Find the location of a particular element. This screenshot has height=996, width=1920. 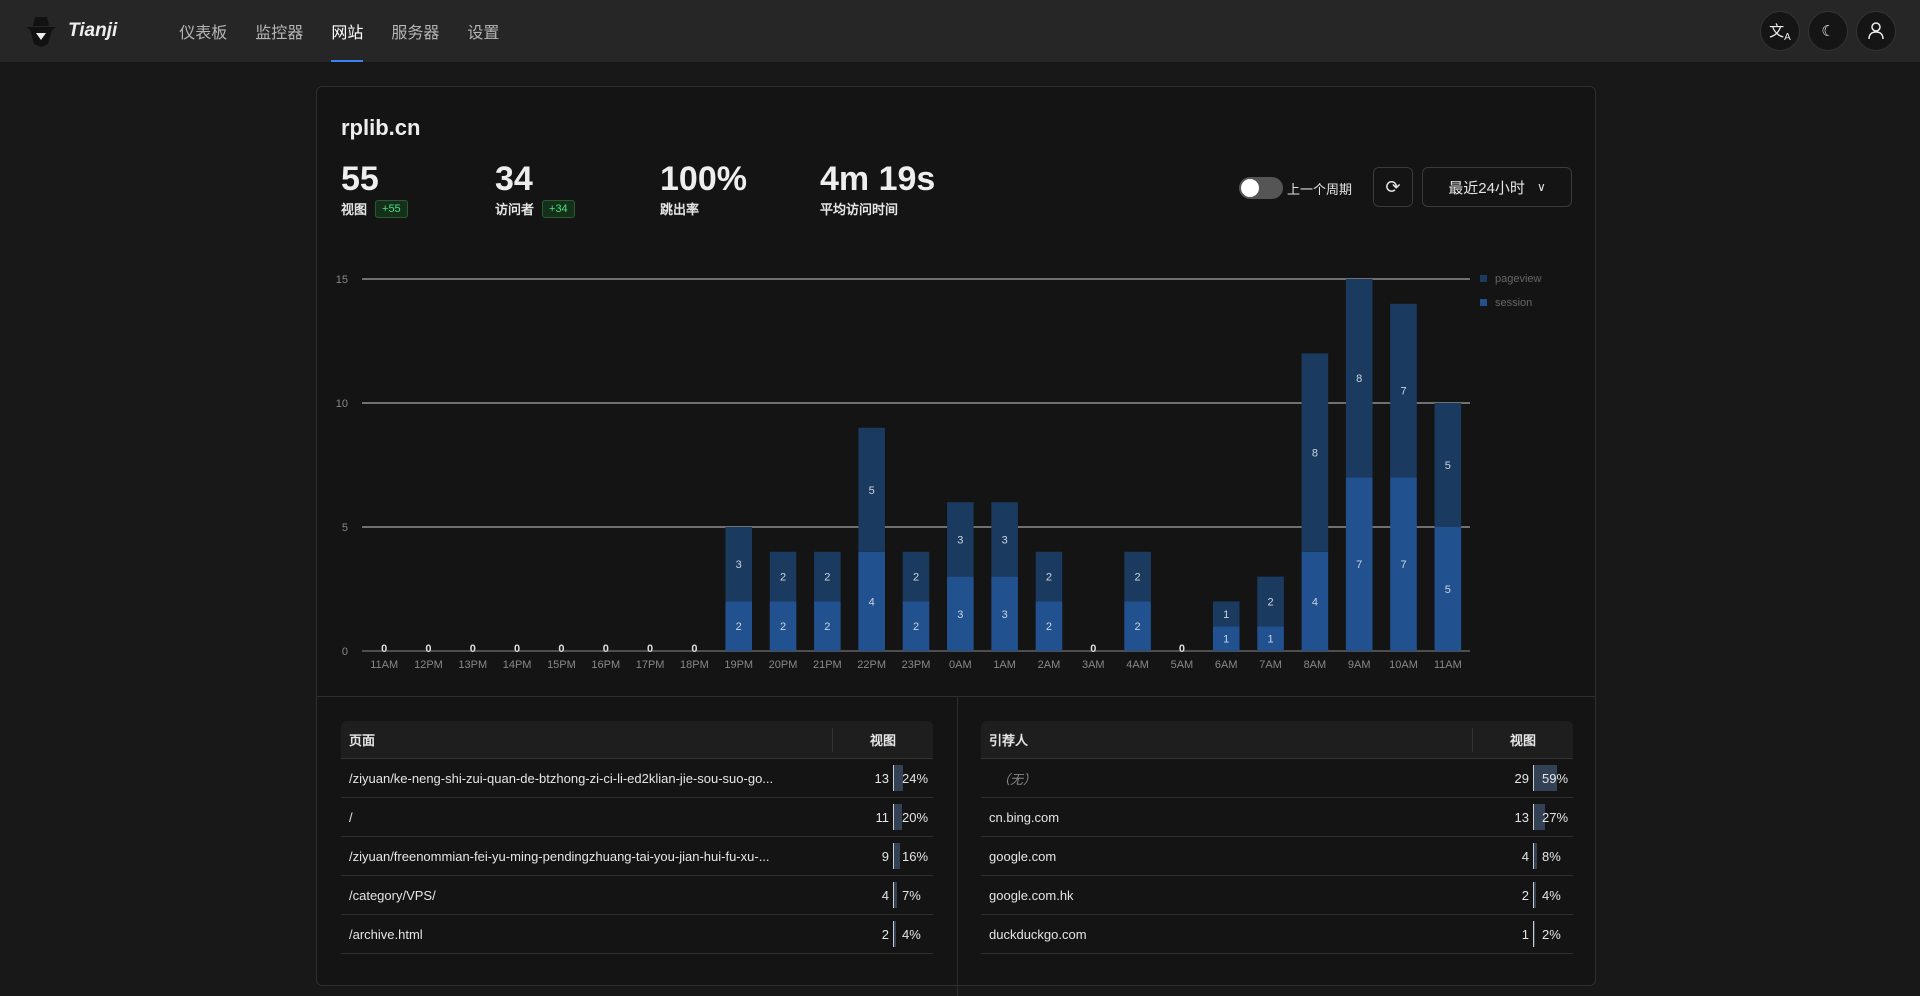

row-percent: 59% is located at coordinates (1553, 778).